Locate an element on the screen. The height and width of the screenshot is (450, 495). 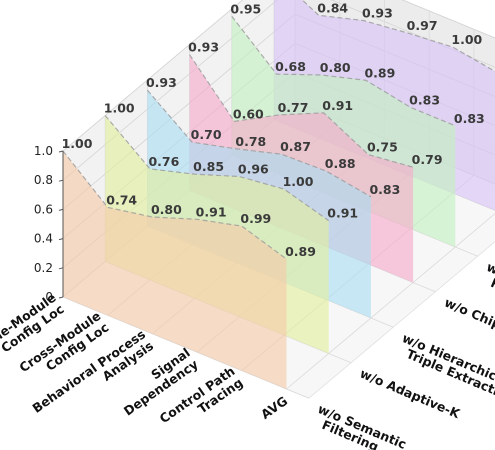
data-label: 0.84 is located at coordinates (332, 7).